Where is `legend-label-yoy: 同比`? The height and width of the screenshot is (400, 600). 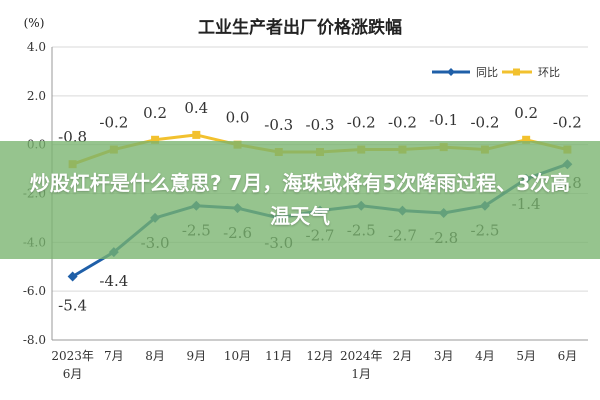
legend-label-yoy: 同比 is located at coordinates (487, 72).